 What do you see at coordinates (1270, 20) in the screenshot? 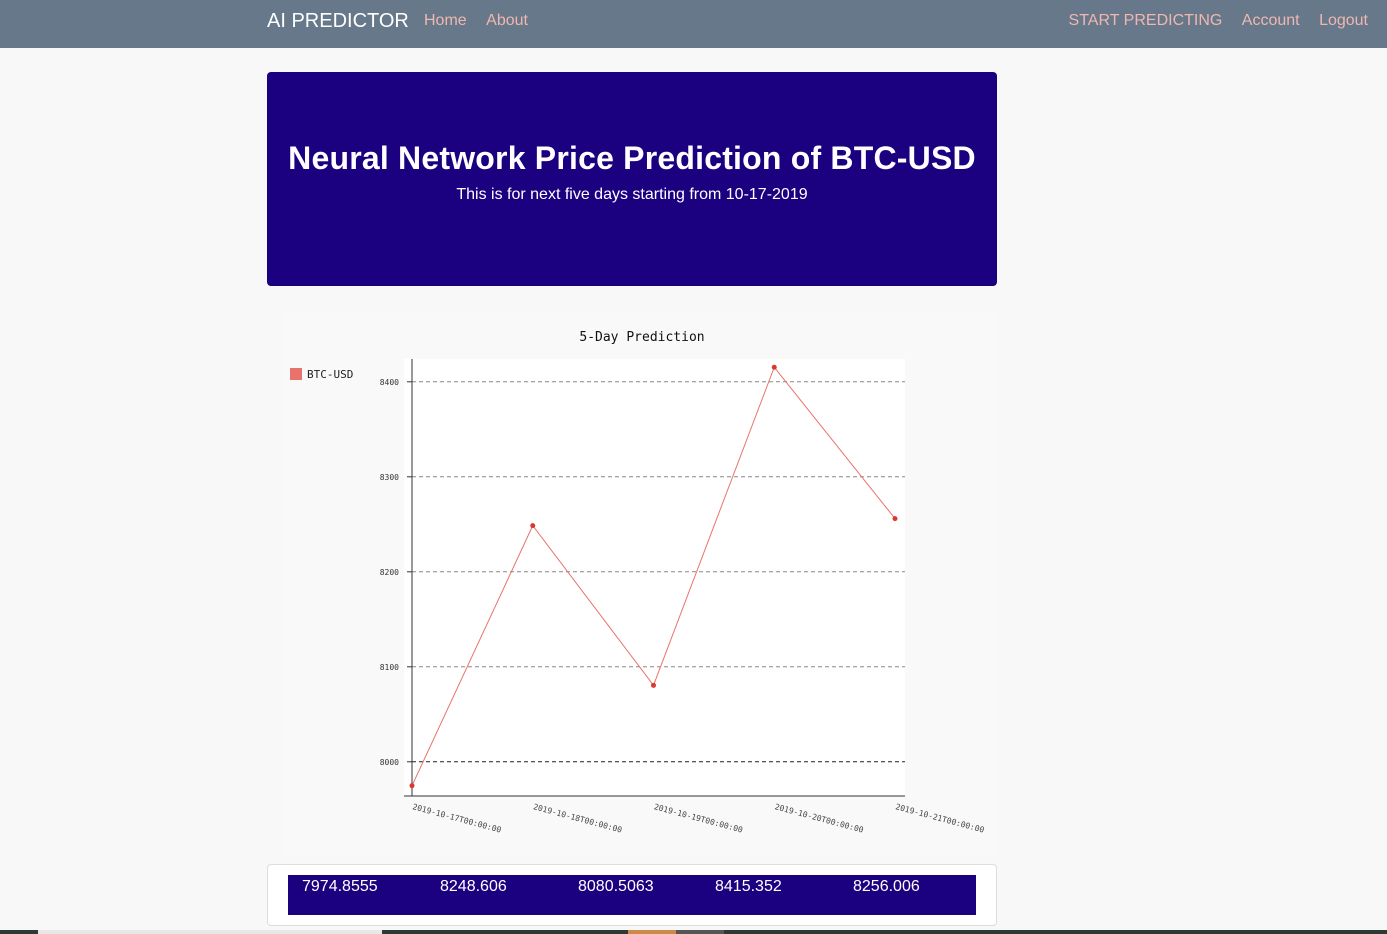
I see `nav-account-link: Account` at bounding box center [1270, 20].